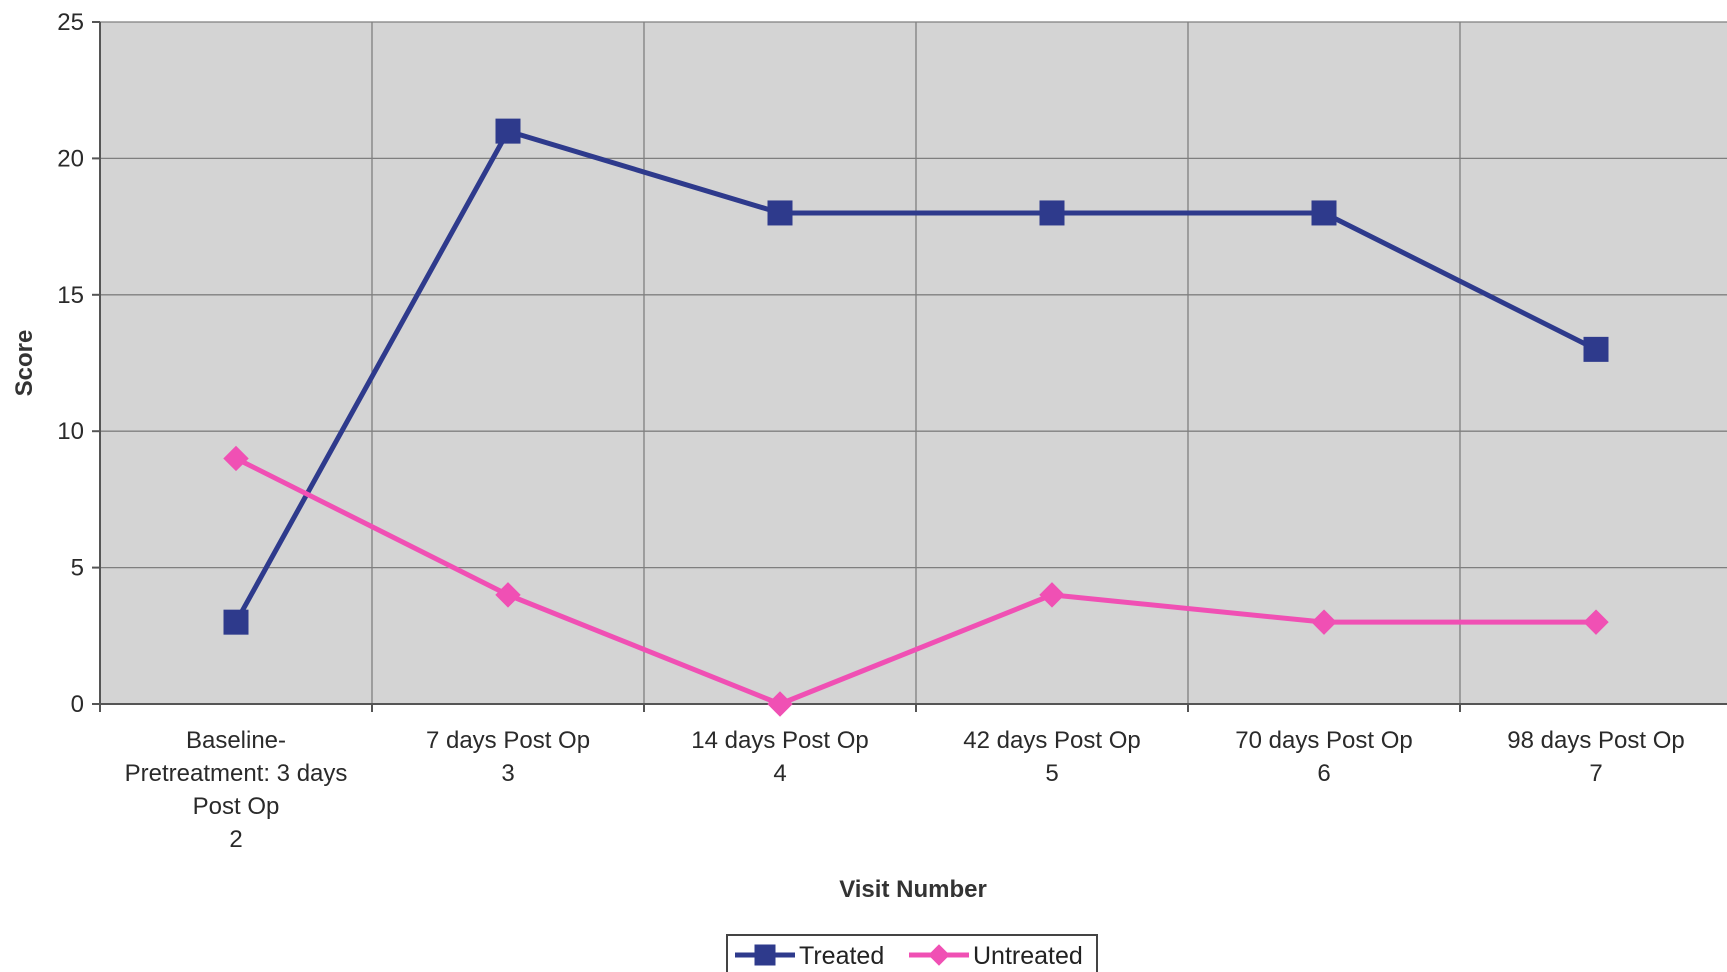 The height and width of the screenshot is (972, 1727). I want to click on legend-label: Treated, so click(841, 956).